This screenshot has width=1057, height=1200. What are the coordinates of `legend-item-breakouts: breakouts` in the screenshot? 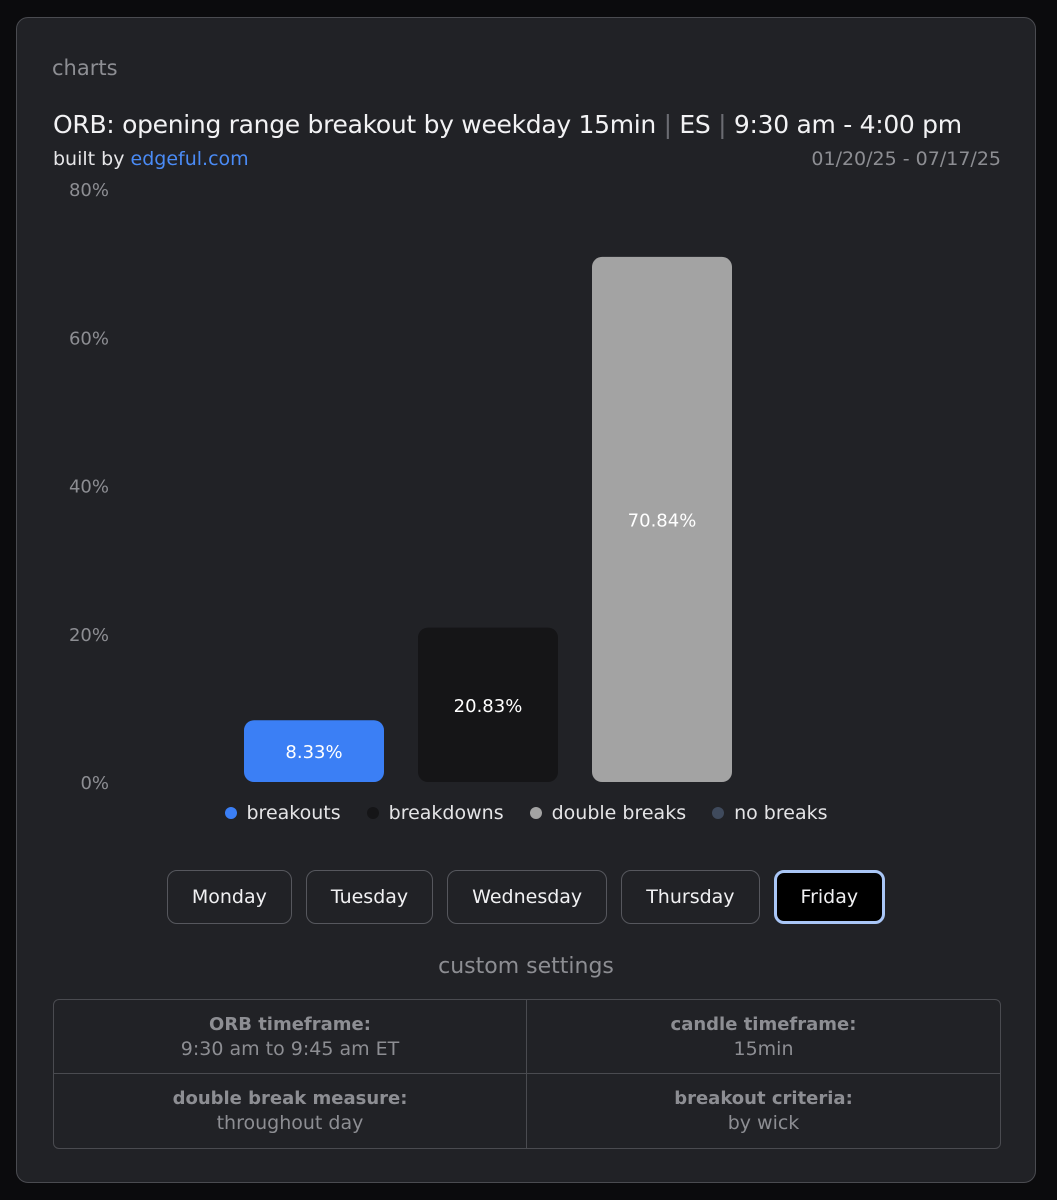 It's located at (282, 813).